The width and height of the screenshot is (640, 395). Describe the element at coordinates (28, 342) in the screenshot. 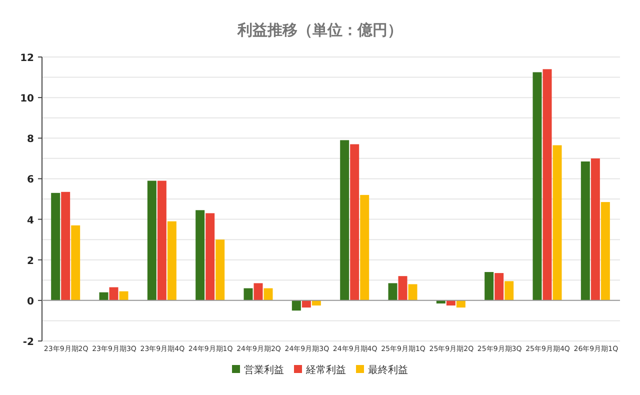

I see `y-tick-label: -2` at that location.